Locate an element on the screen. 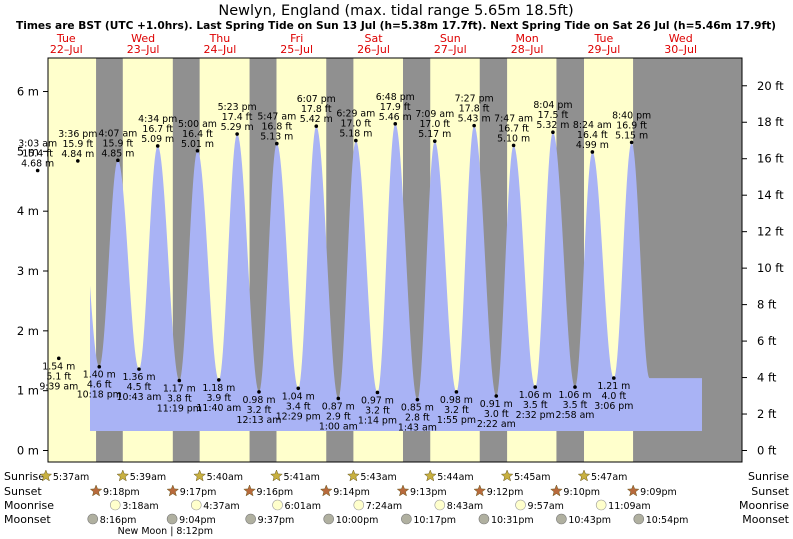 This screenshot has width=793, height=539. low-tide-m: 0.87 m is located at coordinates (338, 406).